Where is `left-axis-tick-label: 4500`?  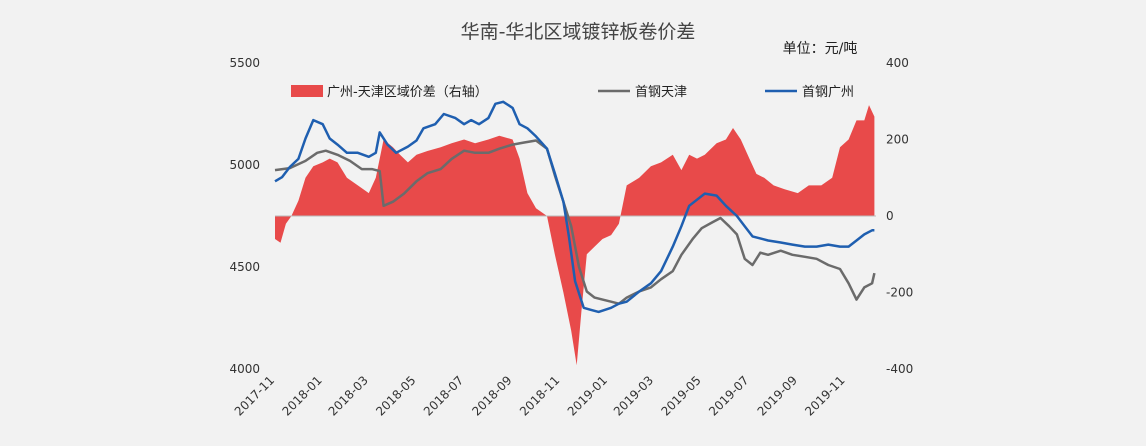
left-axis-tick-label: 4500 is located at coordinates (244, 267).